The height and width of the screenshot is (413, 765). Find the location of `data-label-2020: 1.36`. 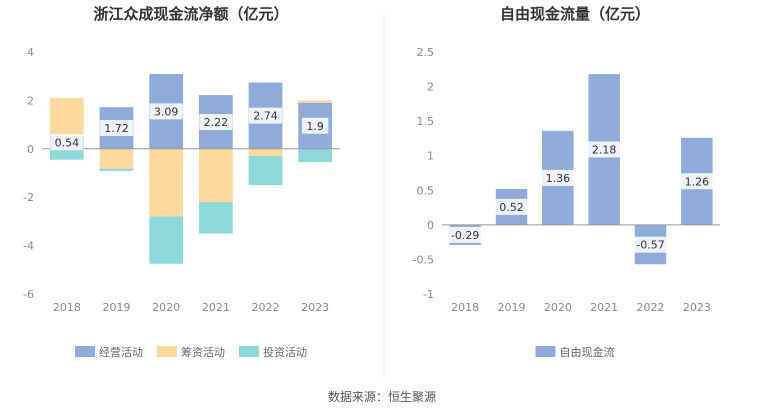

data-label-2020: 1.36 is located at coordinates (558, 178).